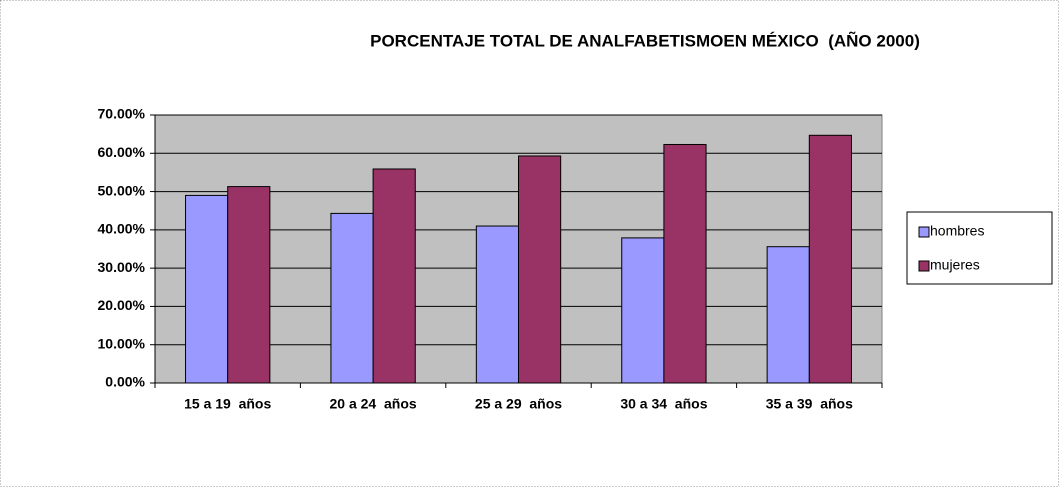 This screenshot has height=492, width=1059. Describe the element at coordinates (122, 267) in the screenshot. I see `y-tick-label: 30.00%` at that location.